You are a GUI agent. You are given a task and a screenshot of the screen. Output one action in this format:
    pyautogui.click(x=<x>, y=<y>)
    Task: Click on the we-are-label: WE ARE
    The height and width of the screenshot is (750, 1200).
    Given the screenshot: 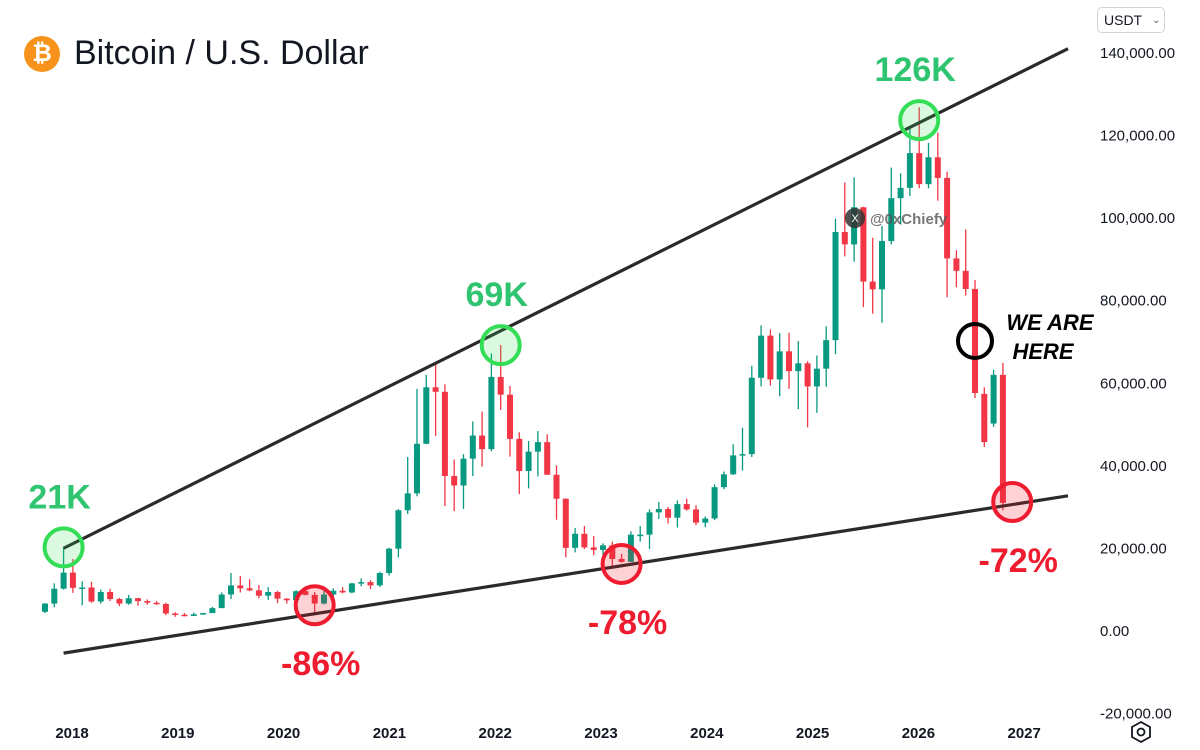 What is the action you would take?
    pyautogui.click(x=1050, y=322)
    